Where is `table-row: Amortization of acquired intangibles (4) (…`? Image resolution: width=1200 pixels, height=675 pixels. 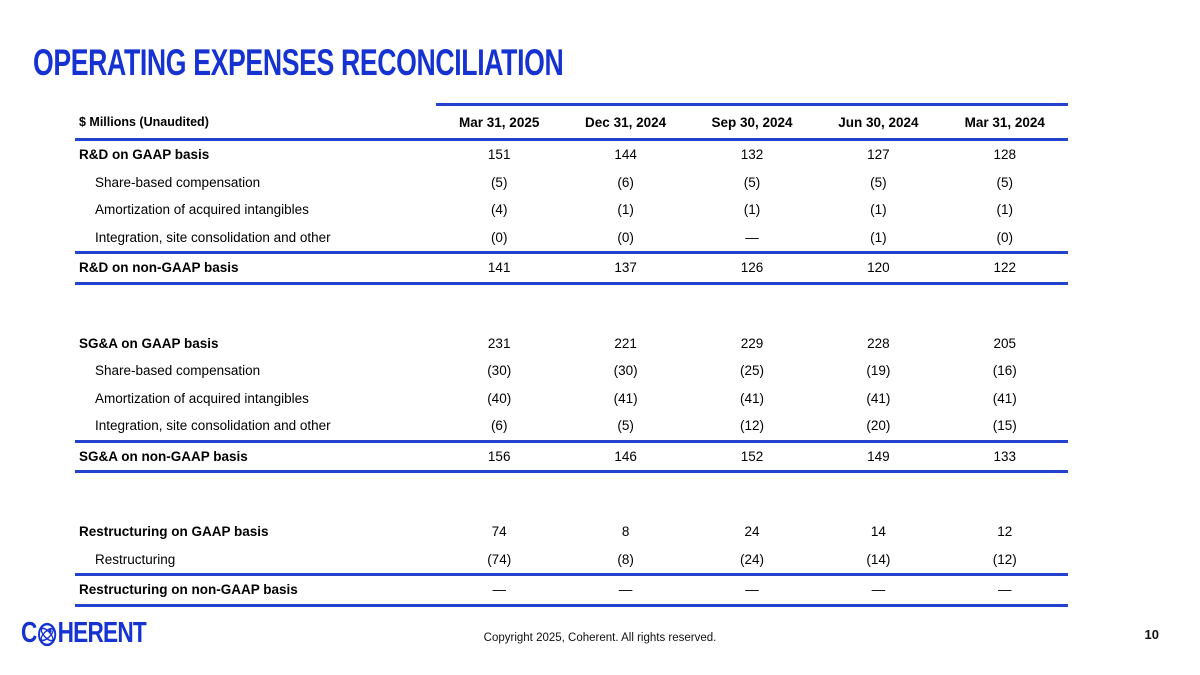
table-row: Amortization of acquired intangibles (4) (… is located at coordinates (571, 210).